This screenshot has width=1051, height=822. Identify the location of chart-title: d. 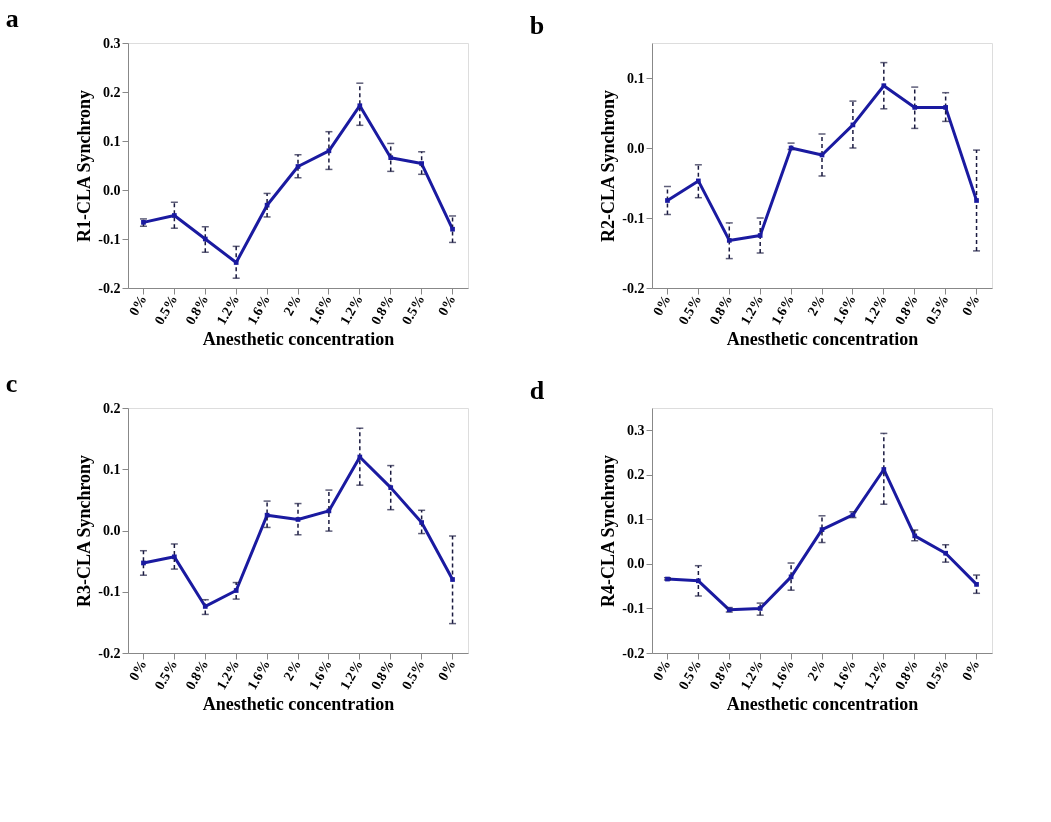
(537, 390).